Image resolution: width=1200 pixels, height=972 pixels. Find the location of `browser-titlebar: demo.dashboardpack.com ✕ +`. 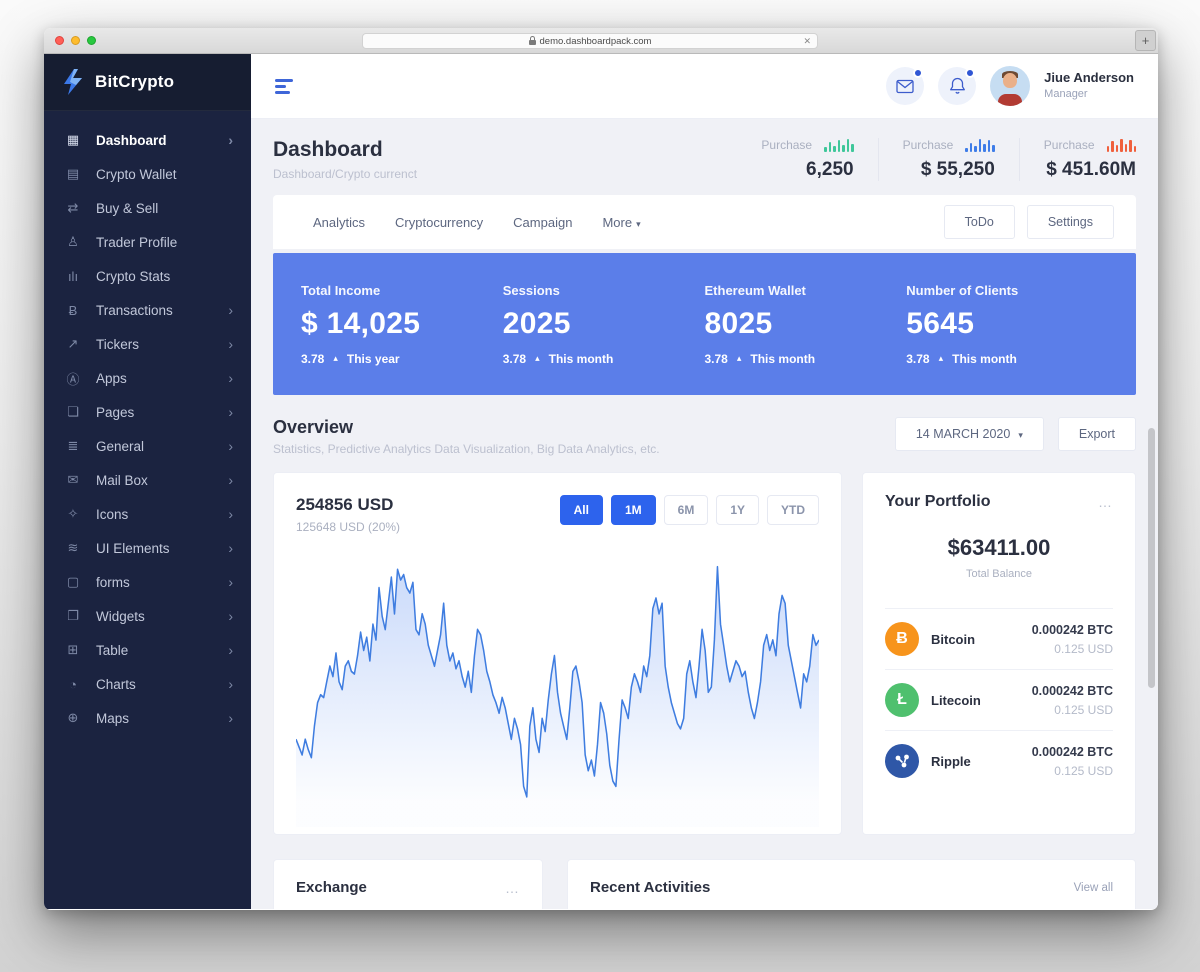

browser-titlebar: demo.dashboardpack.com ✕ + is located at coordinates (601, 41).